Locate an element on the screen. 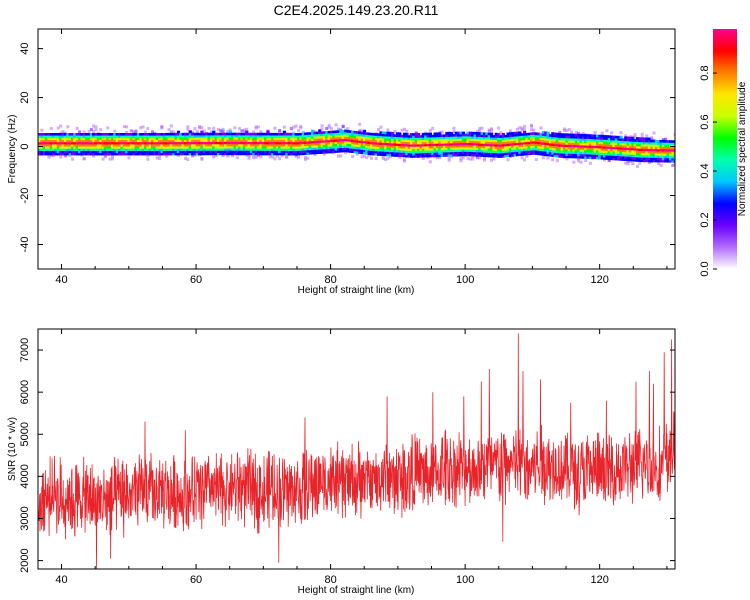  spectrogram-y-label: Frequency (Hz) is located at coordinates (12, 149).